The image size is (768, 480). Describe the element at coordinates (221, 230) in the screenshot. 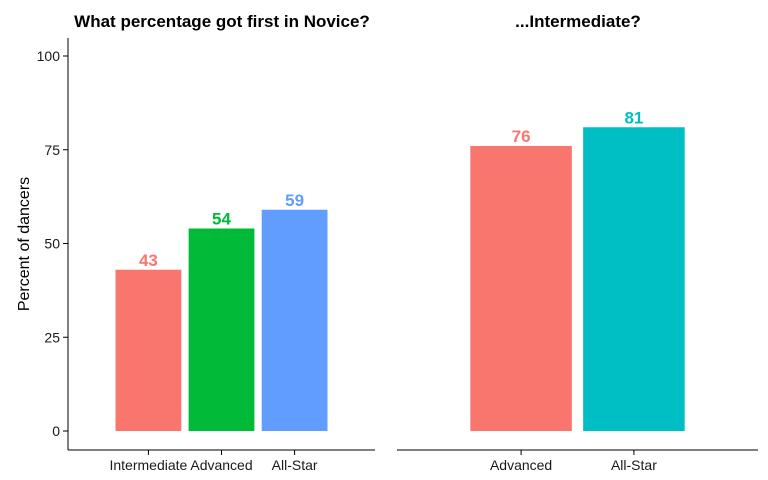

I see `data-labels-novice: 43 54 59` at that location.